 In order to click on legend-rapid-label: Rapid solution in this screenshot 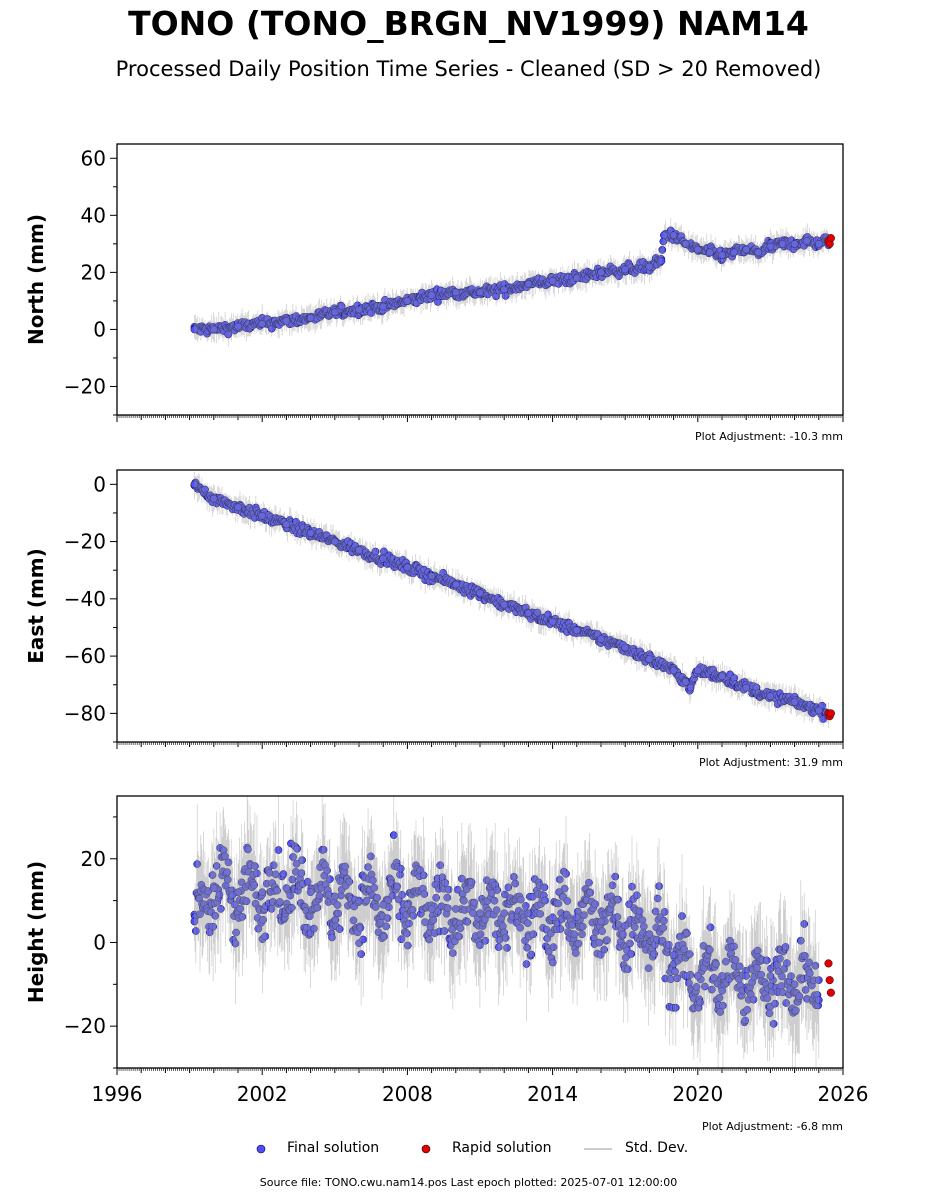, I will do `click(502, 1148)`.